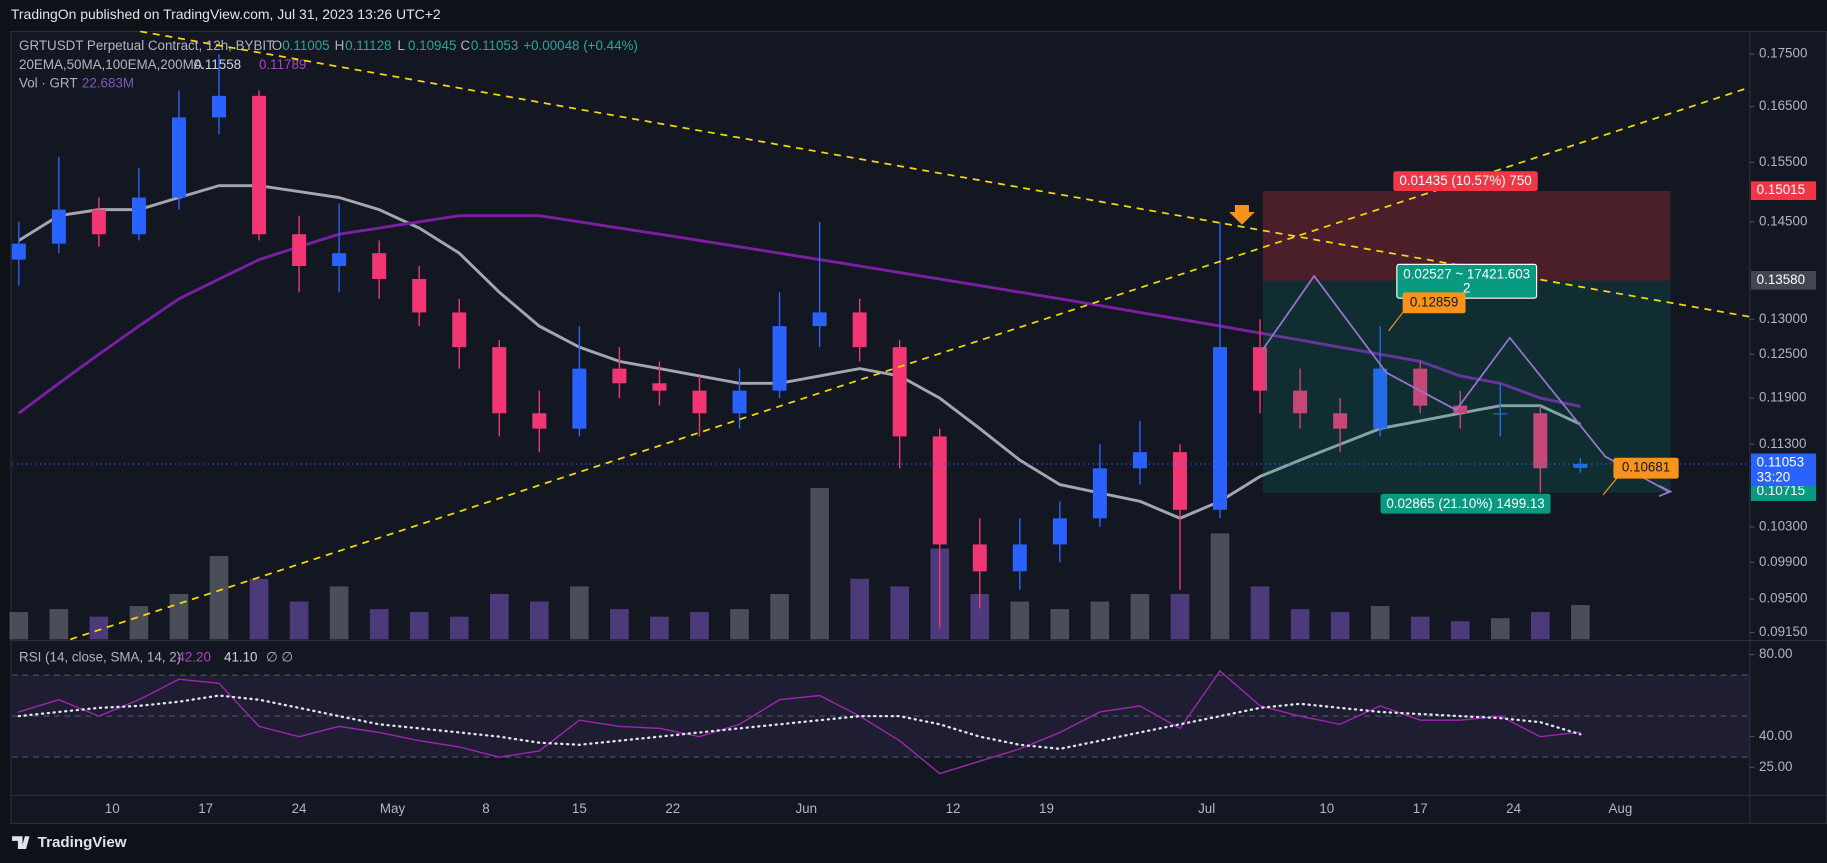 The image size is (1827, 863). What do you see at coordinates (1466, 386) in the screenshot?
I see `stop-zone` at bounding box center [1466, 386].